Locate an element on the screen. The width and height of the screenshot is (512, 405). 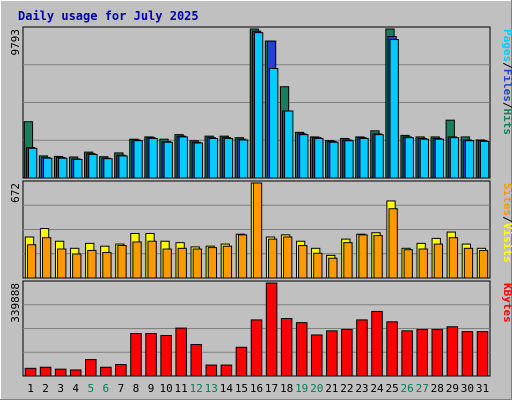
x-tick-label: 16 is located at coordinates (256, 388).